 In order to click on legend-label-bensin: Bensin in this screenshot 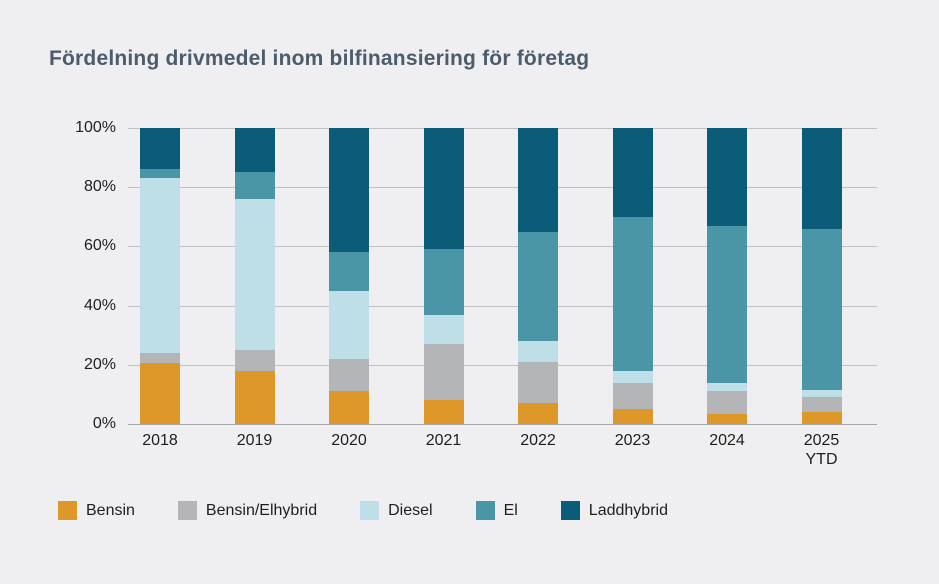, I will do `click(110, 510)`.